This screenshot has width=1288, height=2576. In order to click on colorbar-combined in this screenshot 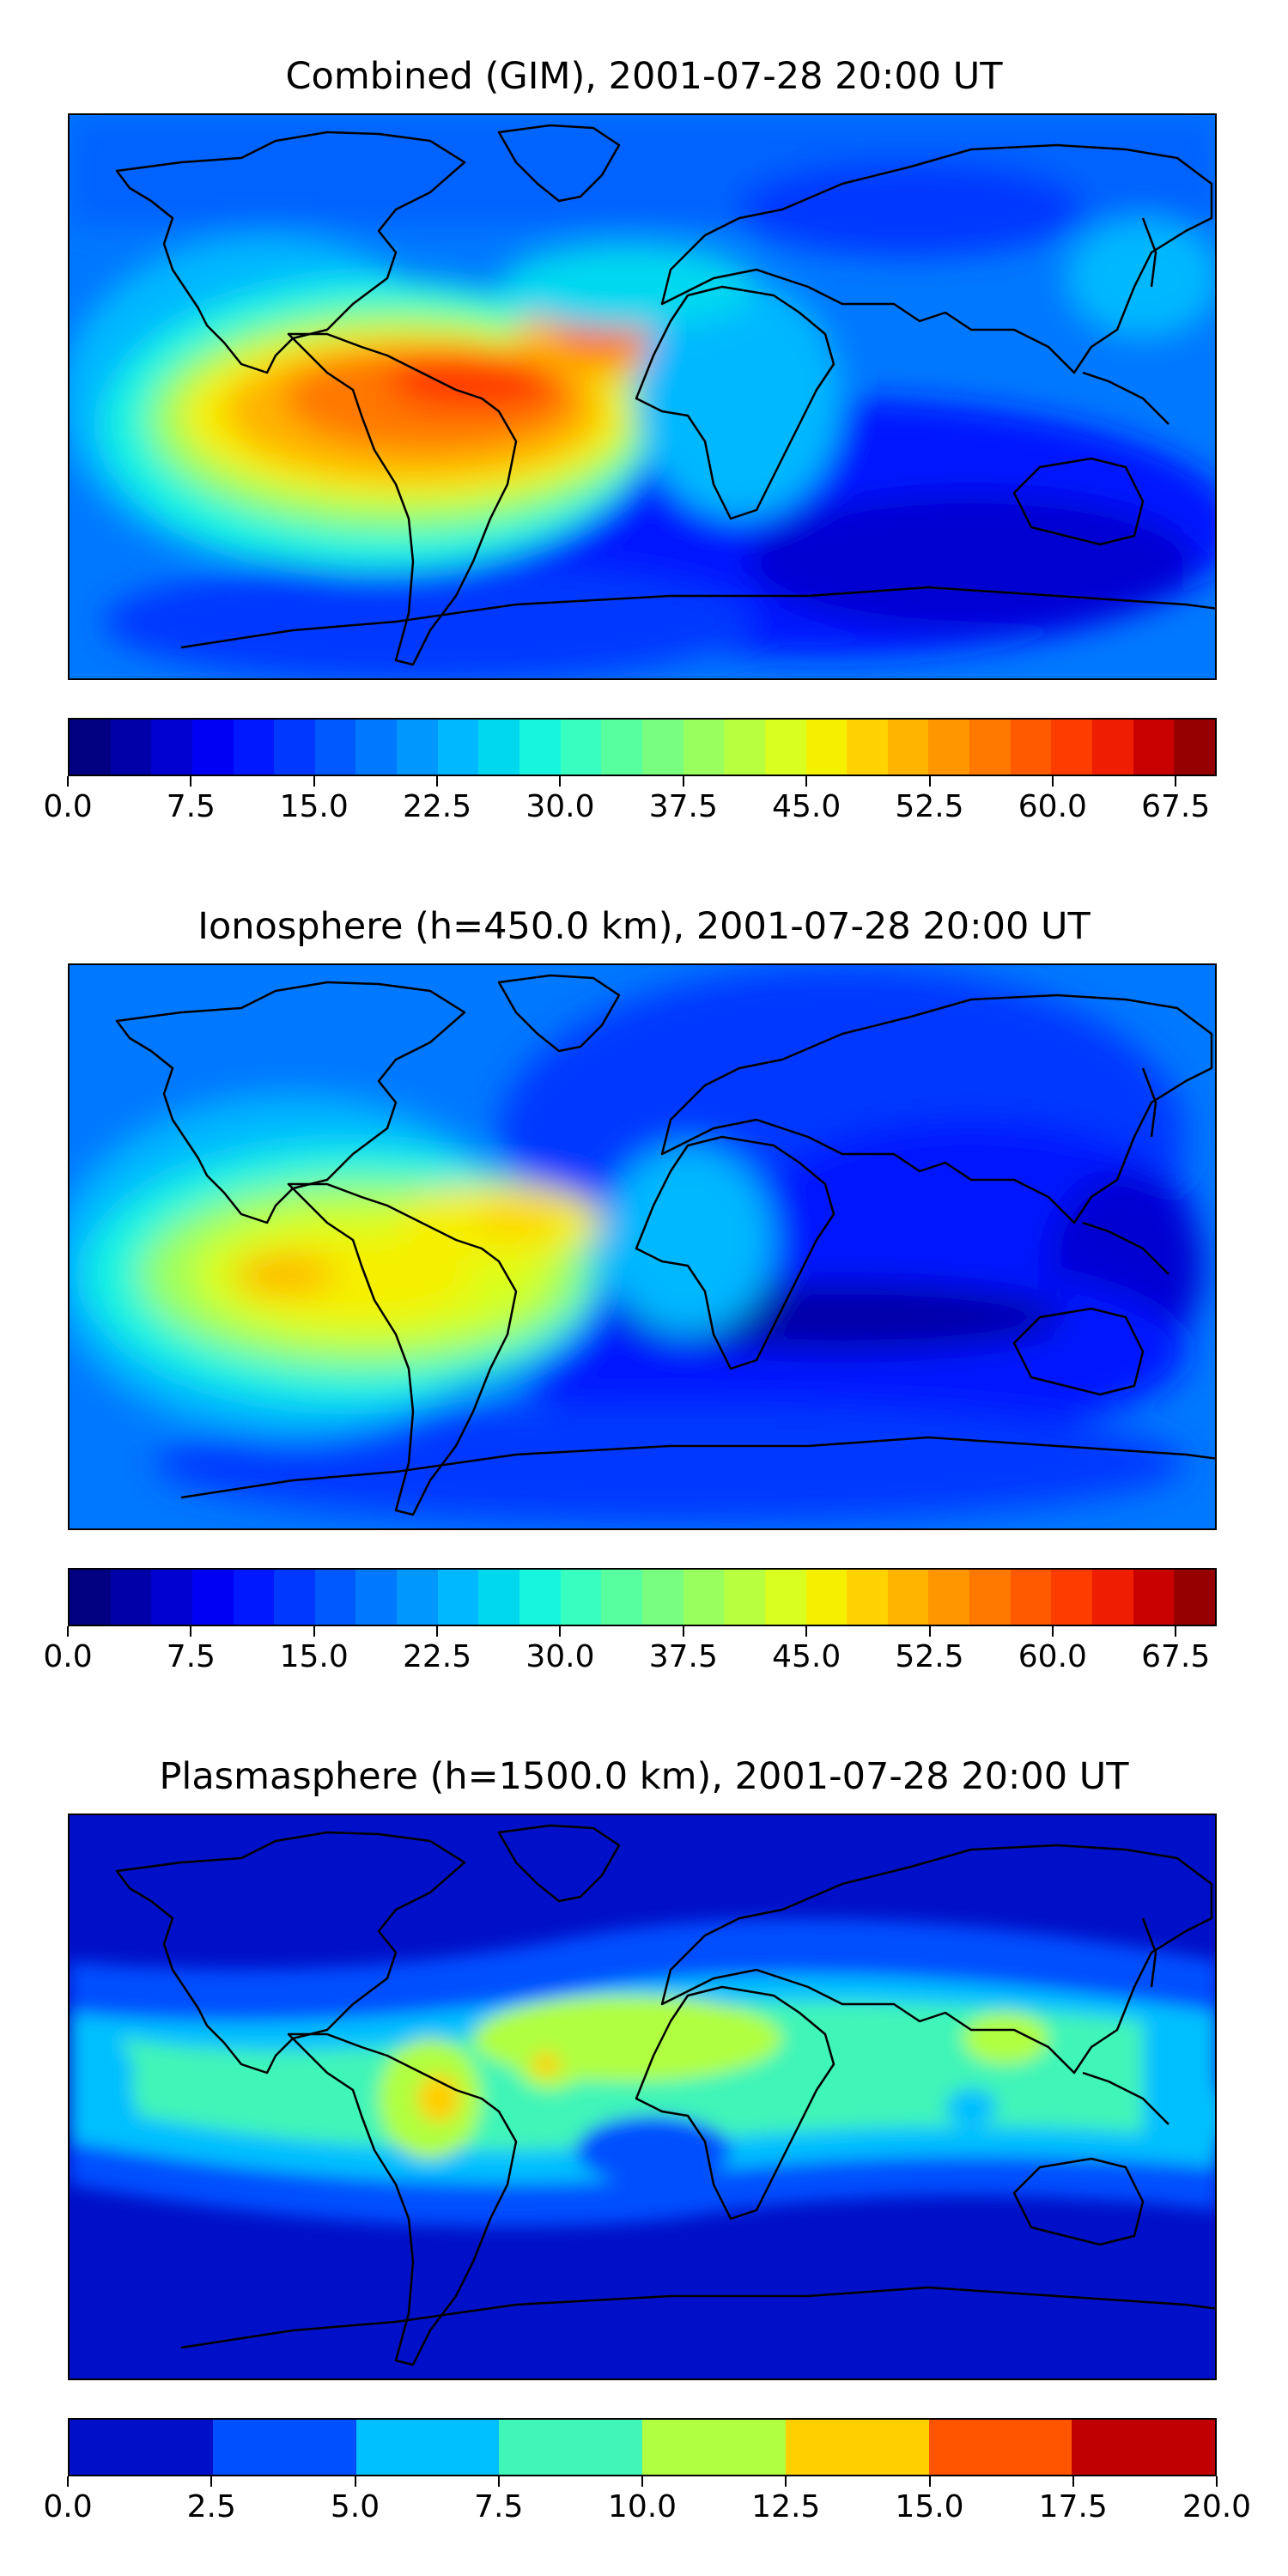, I will do `click(642, 747)`.